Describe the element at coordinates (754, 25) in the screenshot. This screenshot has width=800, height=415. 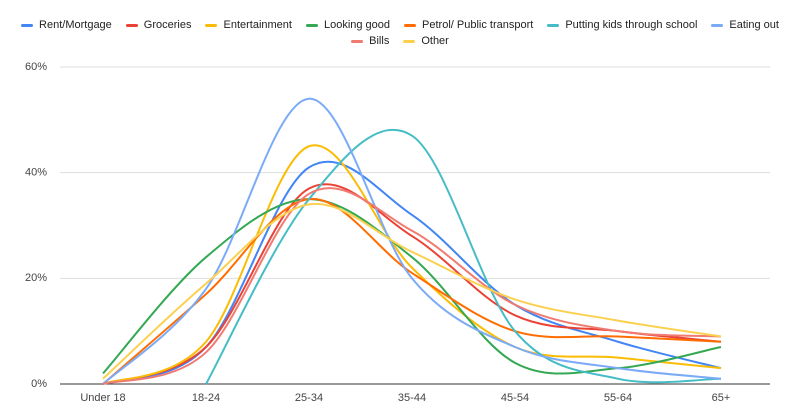
I see `legend-label: Eating out` at that location.